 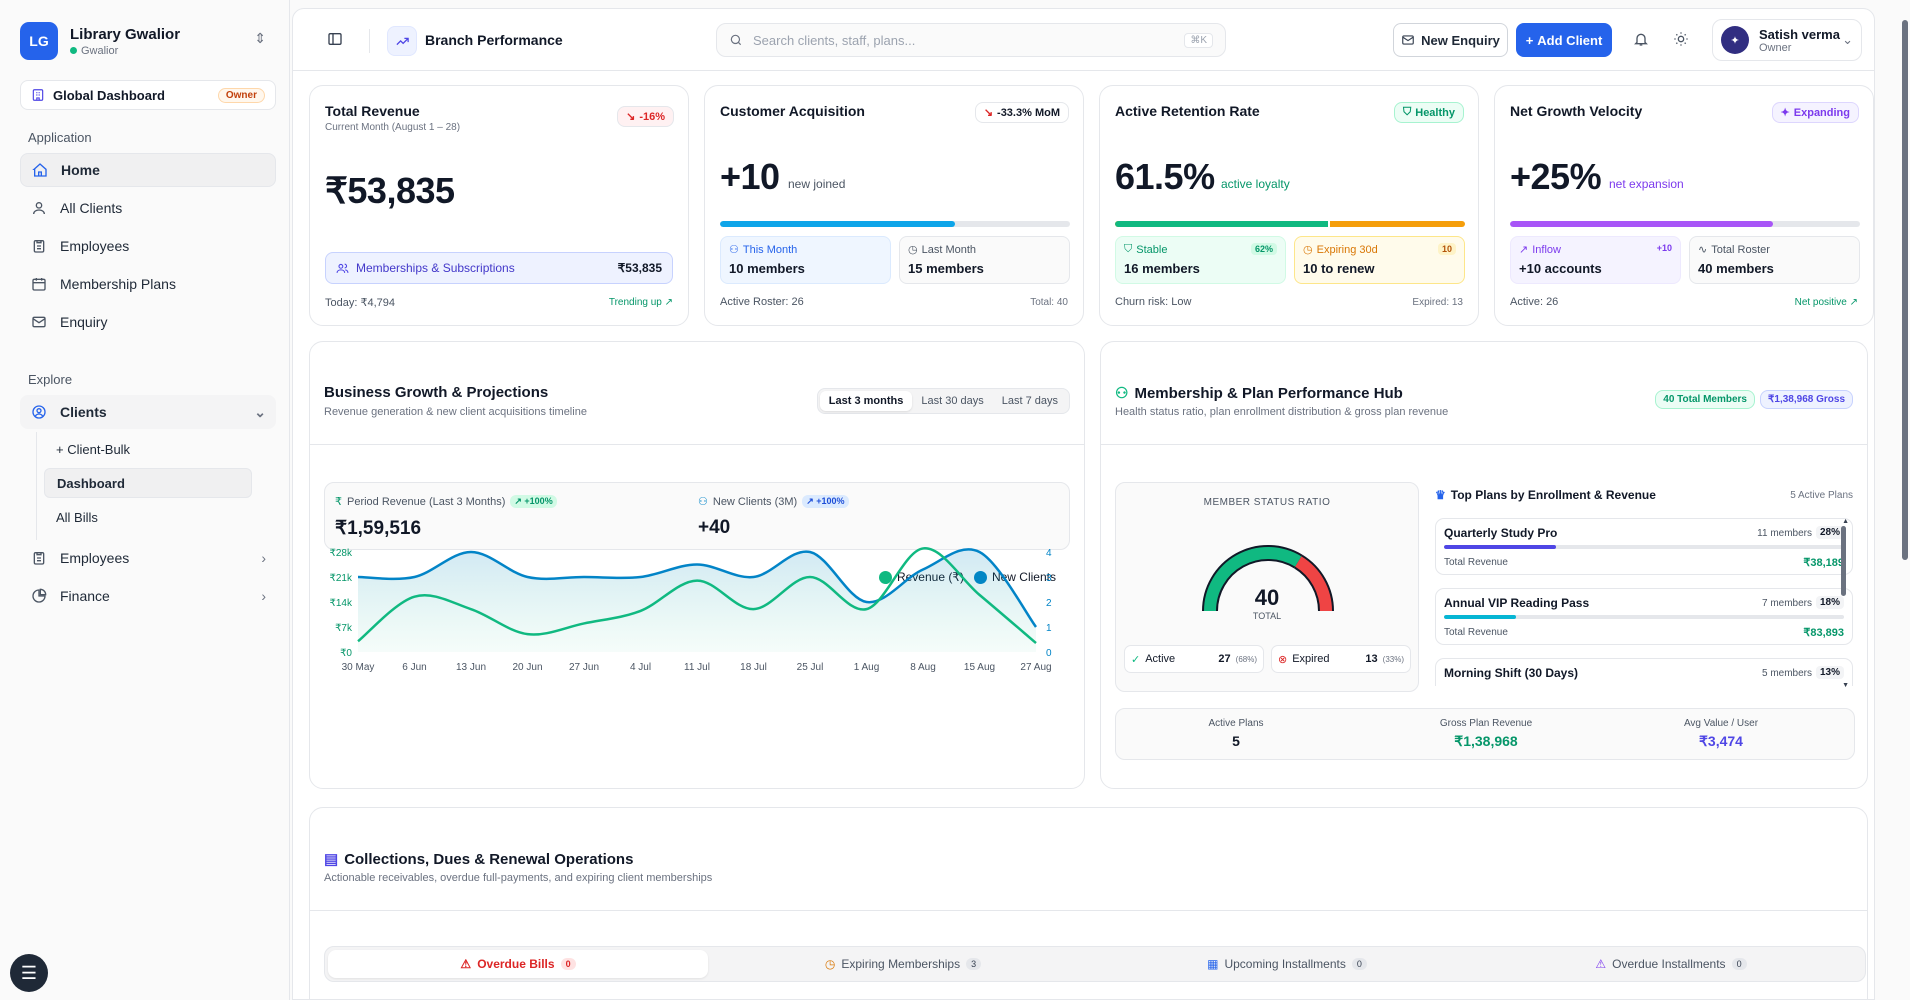 I want to click on home-icon, so click(x=40, y=170).